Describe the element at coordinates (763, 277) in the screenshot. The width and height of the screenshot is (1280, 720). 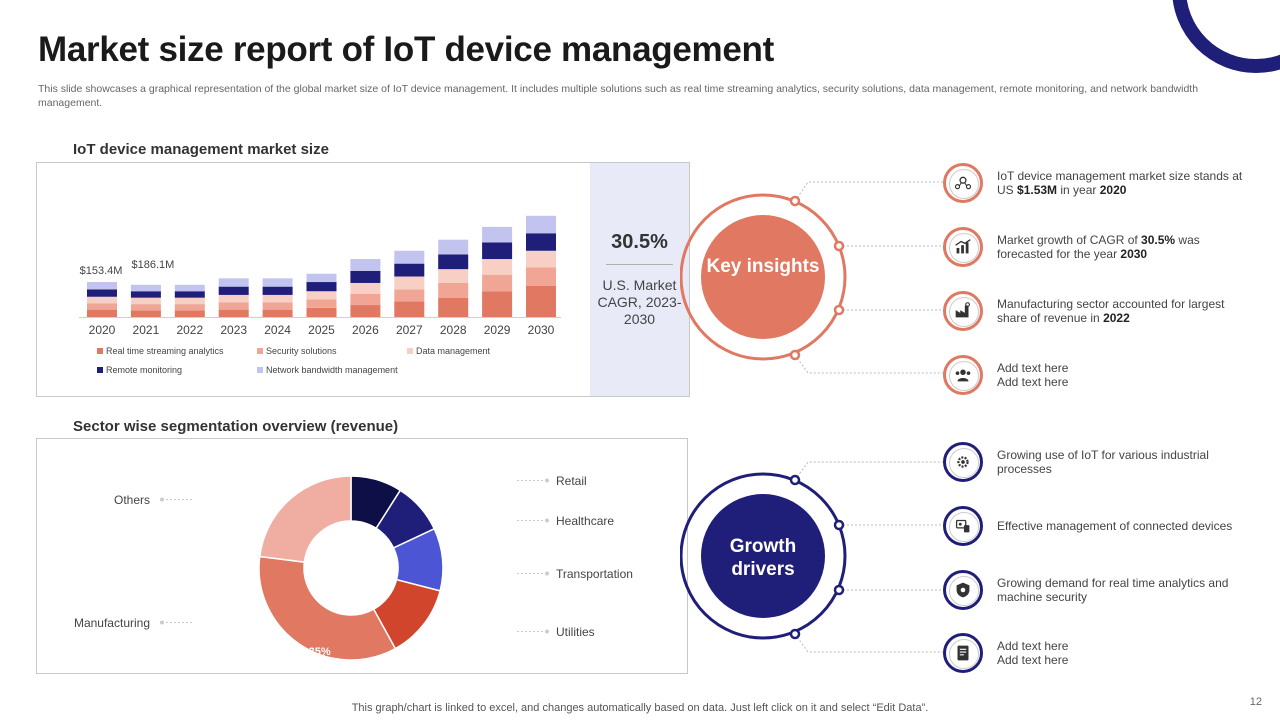
I see `key-insights-ring` at that location.